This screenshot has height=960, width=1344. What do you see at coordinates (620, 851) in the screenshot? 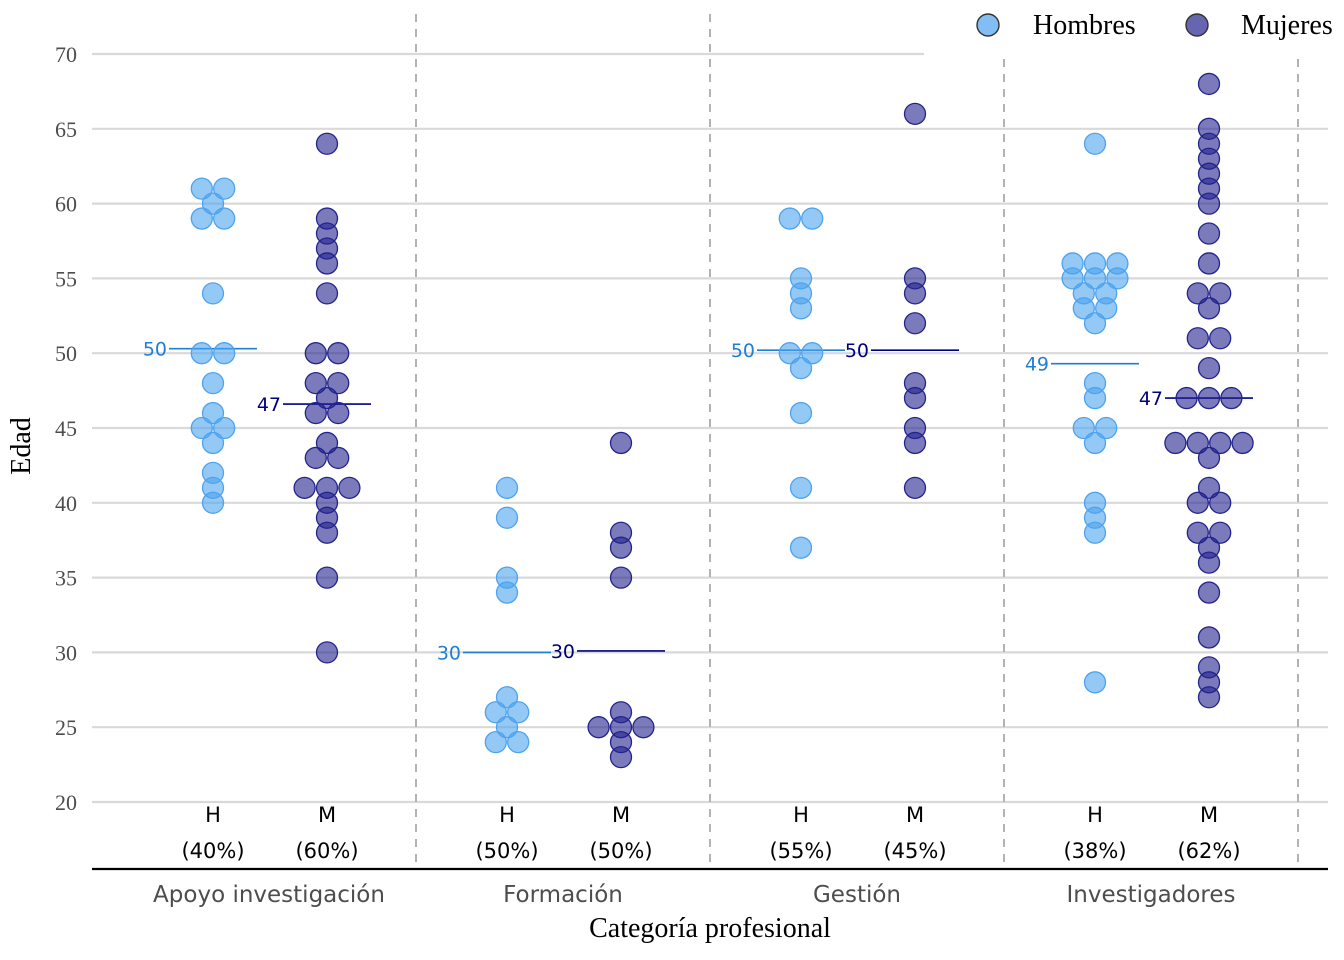
I see `group-percent: (50%)` at bounding box center [620, 851].